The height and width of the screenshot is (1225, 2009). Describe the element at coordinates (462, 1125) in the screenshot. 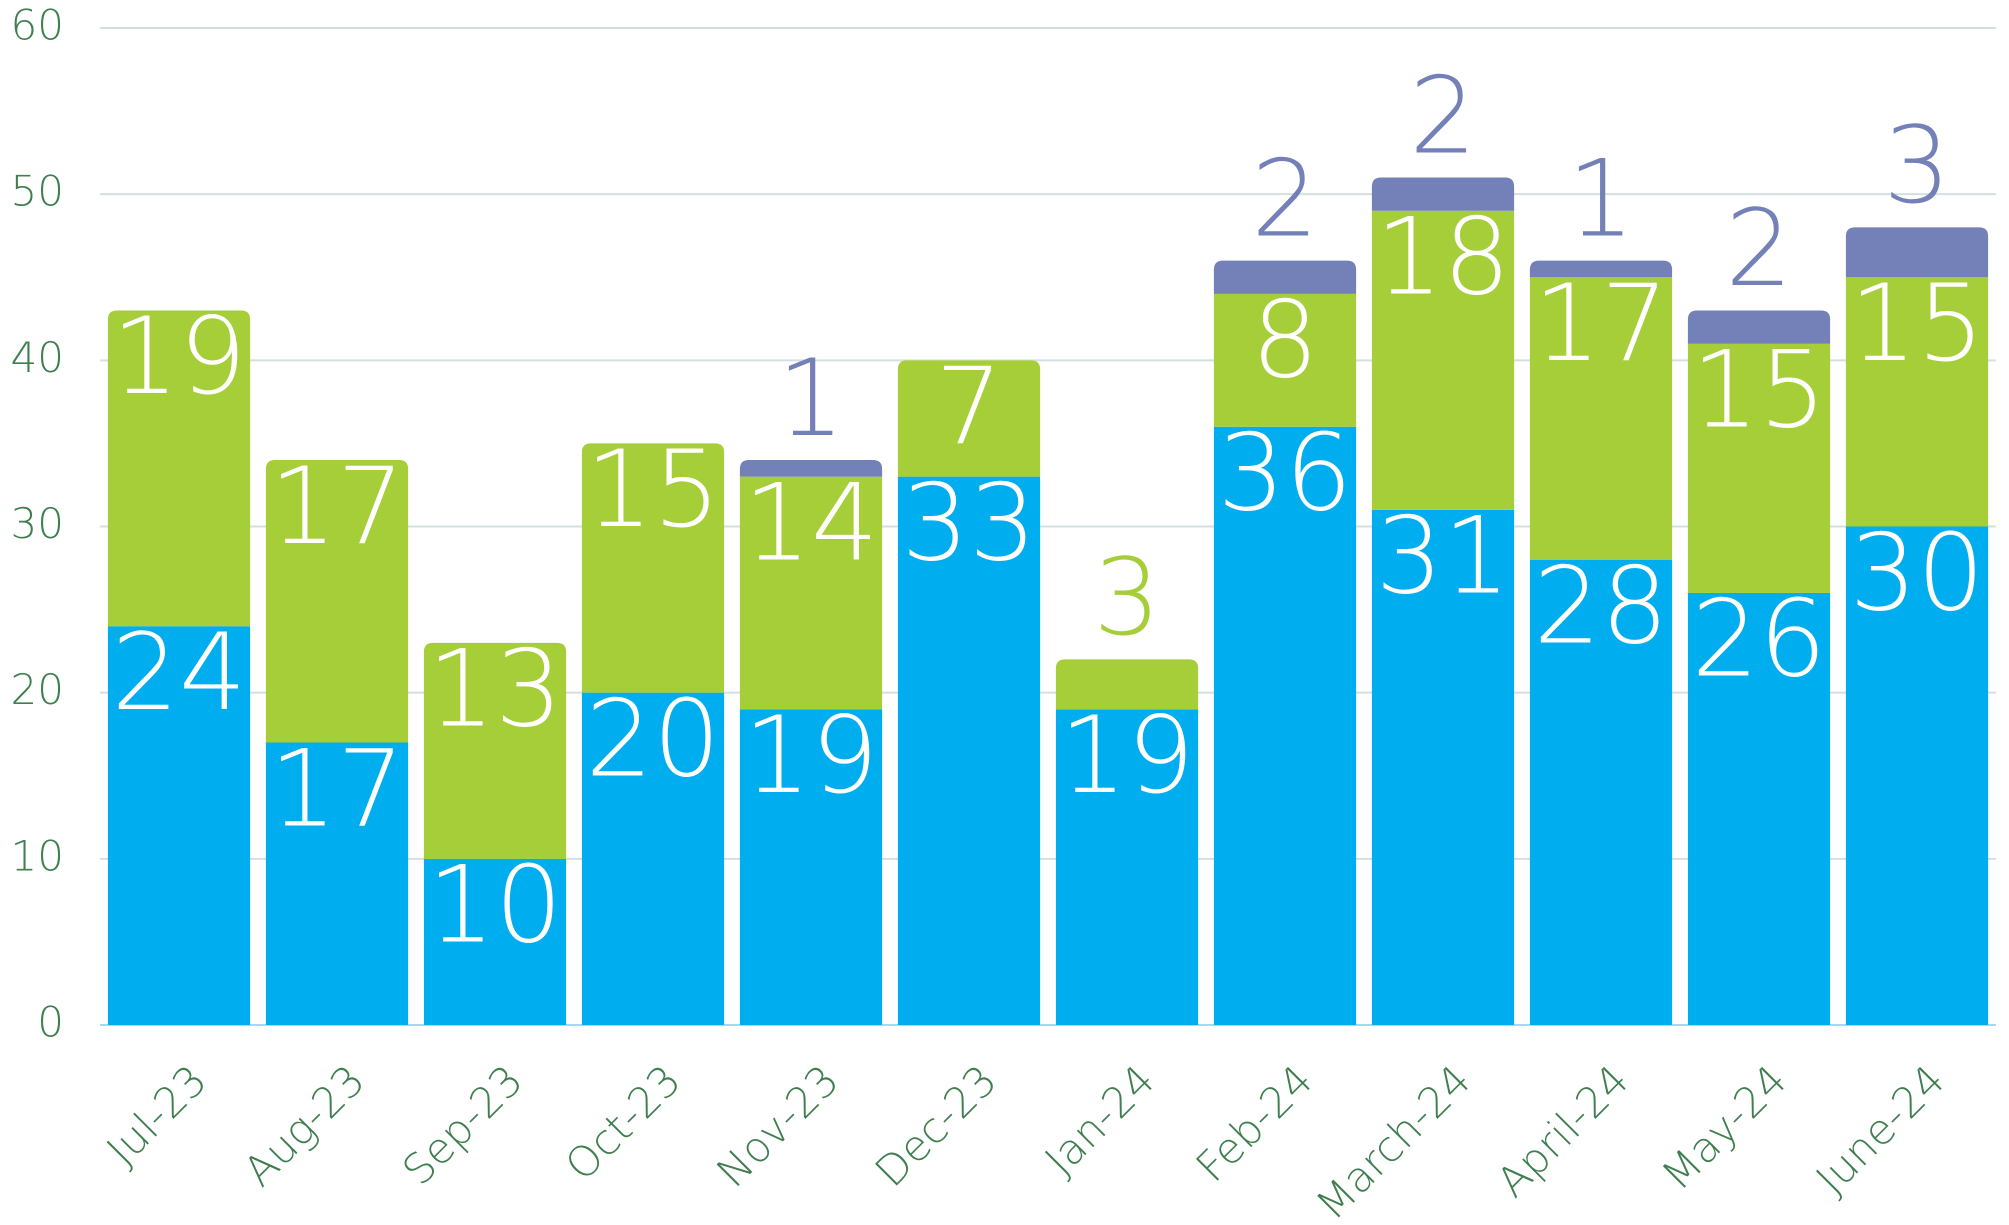

I see `x-tick-label: Sep-23` at that location.